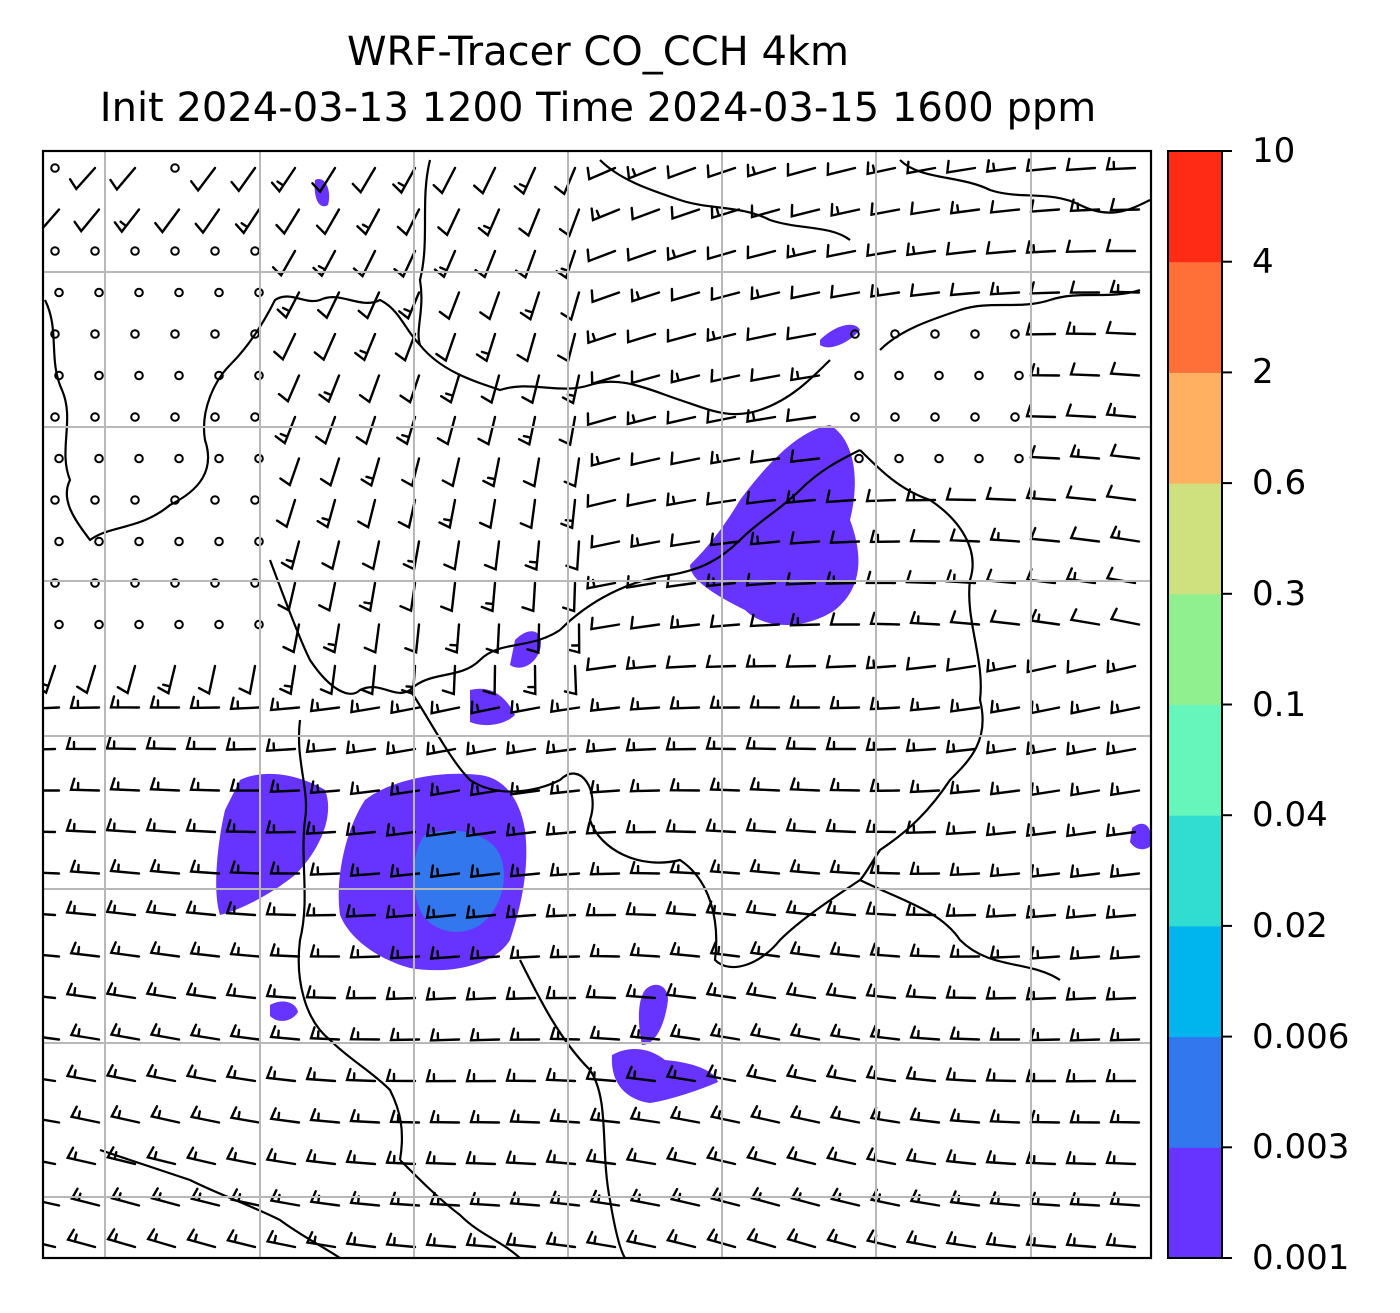 This screenshot has height=1313, width=1400. I want to click on border-north-central, so click(710, 540).